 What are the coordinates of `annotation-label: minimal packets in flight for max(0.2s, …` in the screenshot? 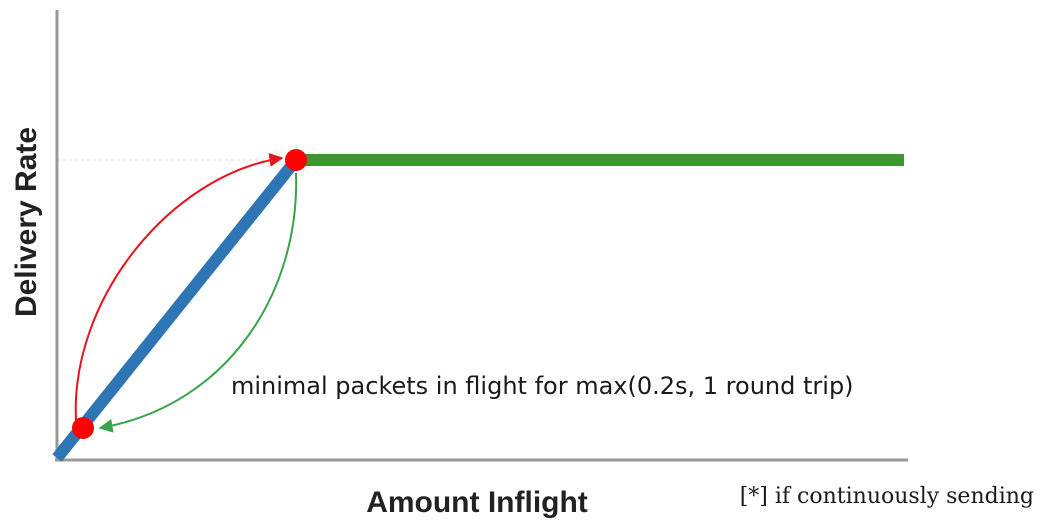 It's located at (542, 386).